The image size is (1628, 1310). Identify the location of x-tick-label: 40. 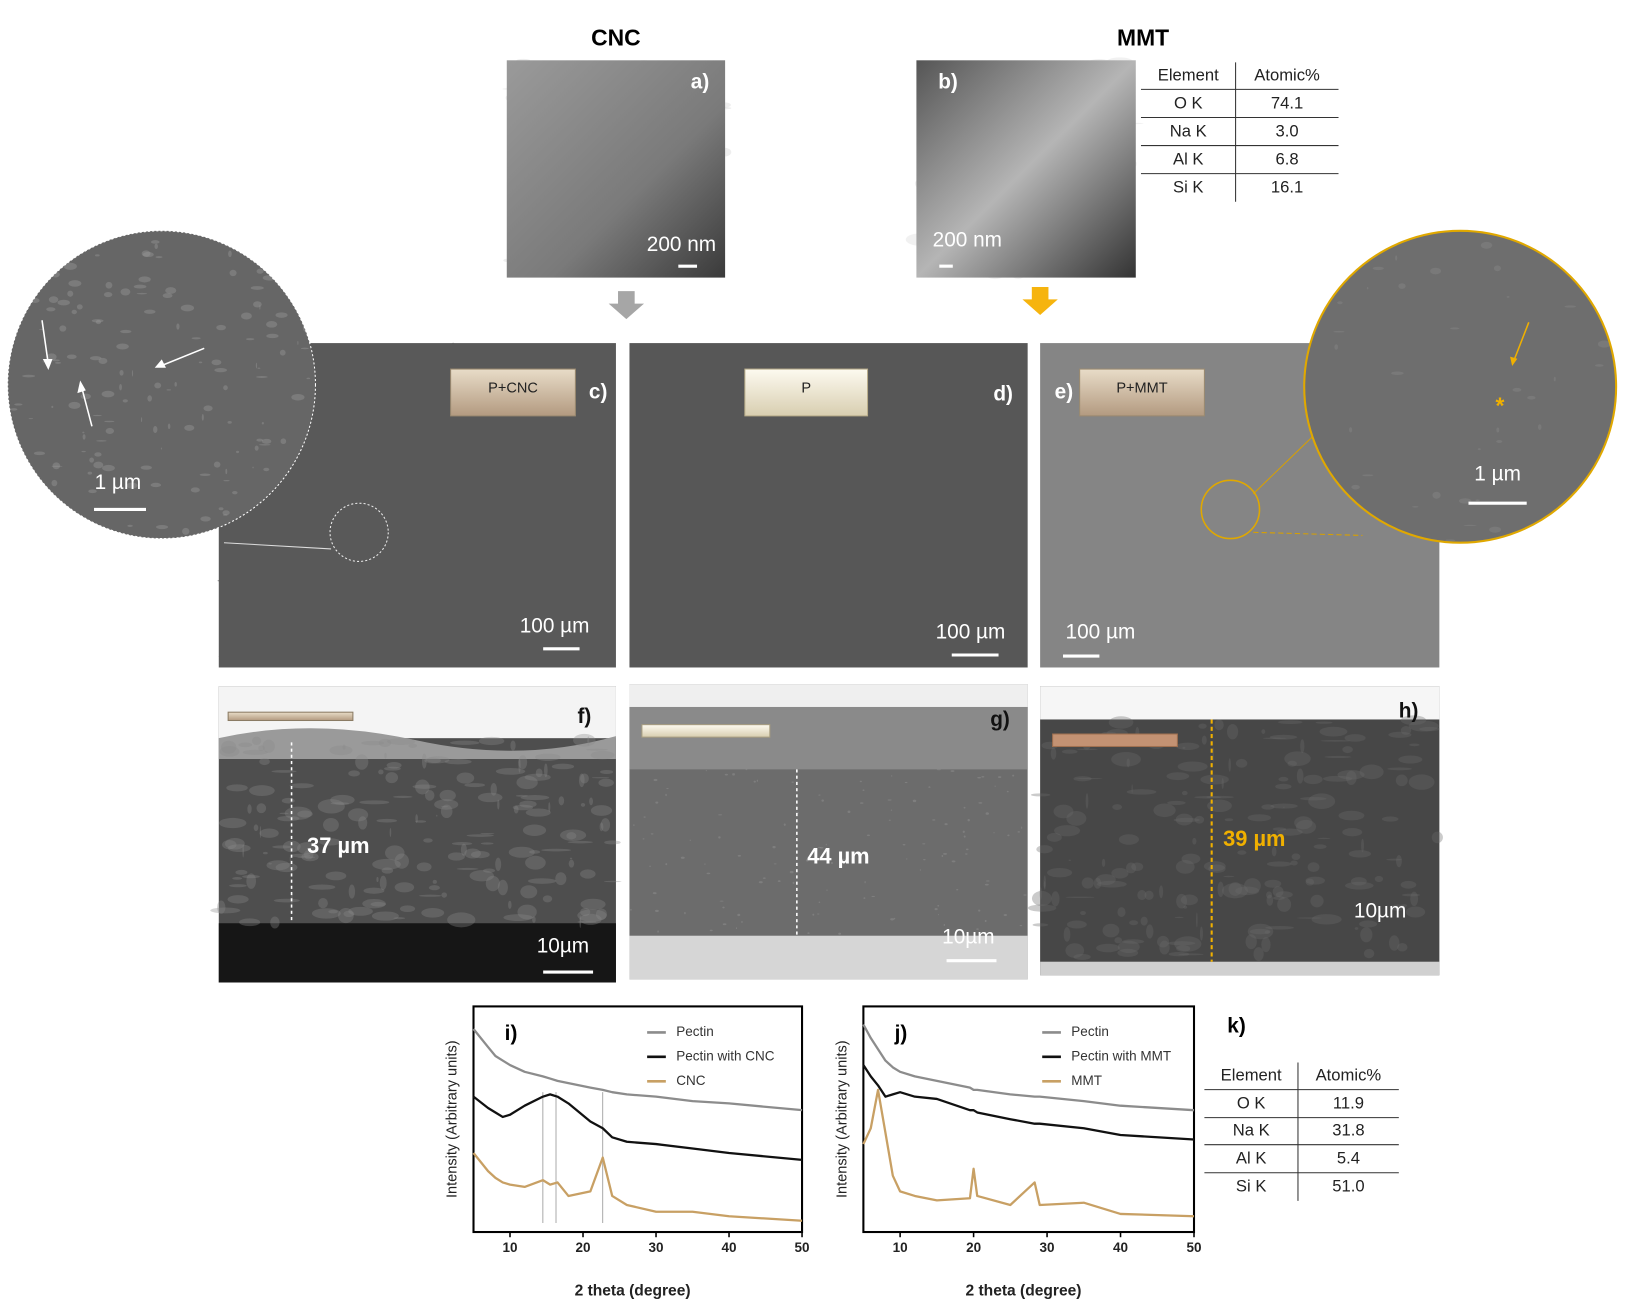
(729, 1247).